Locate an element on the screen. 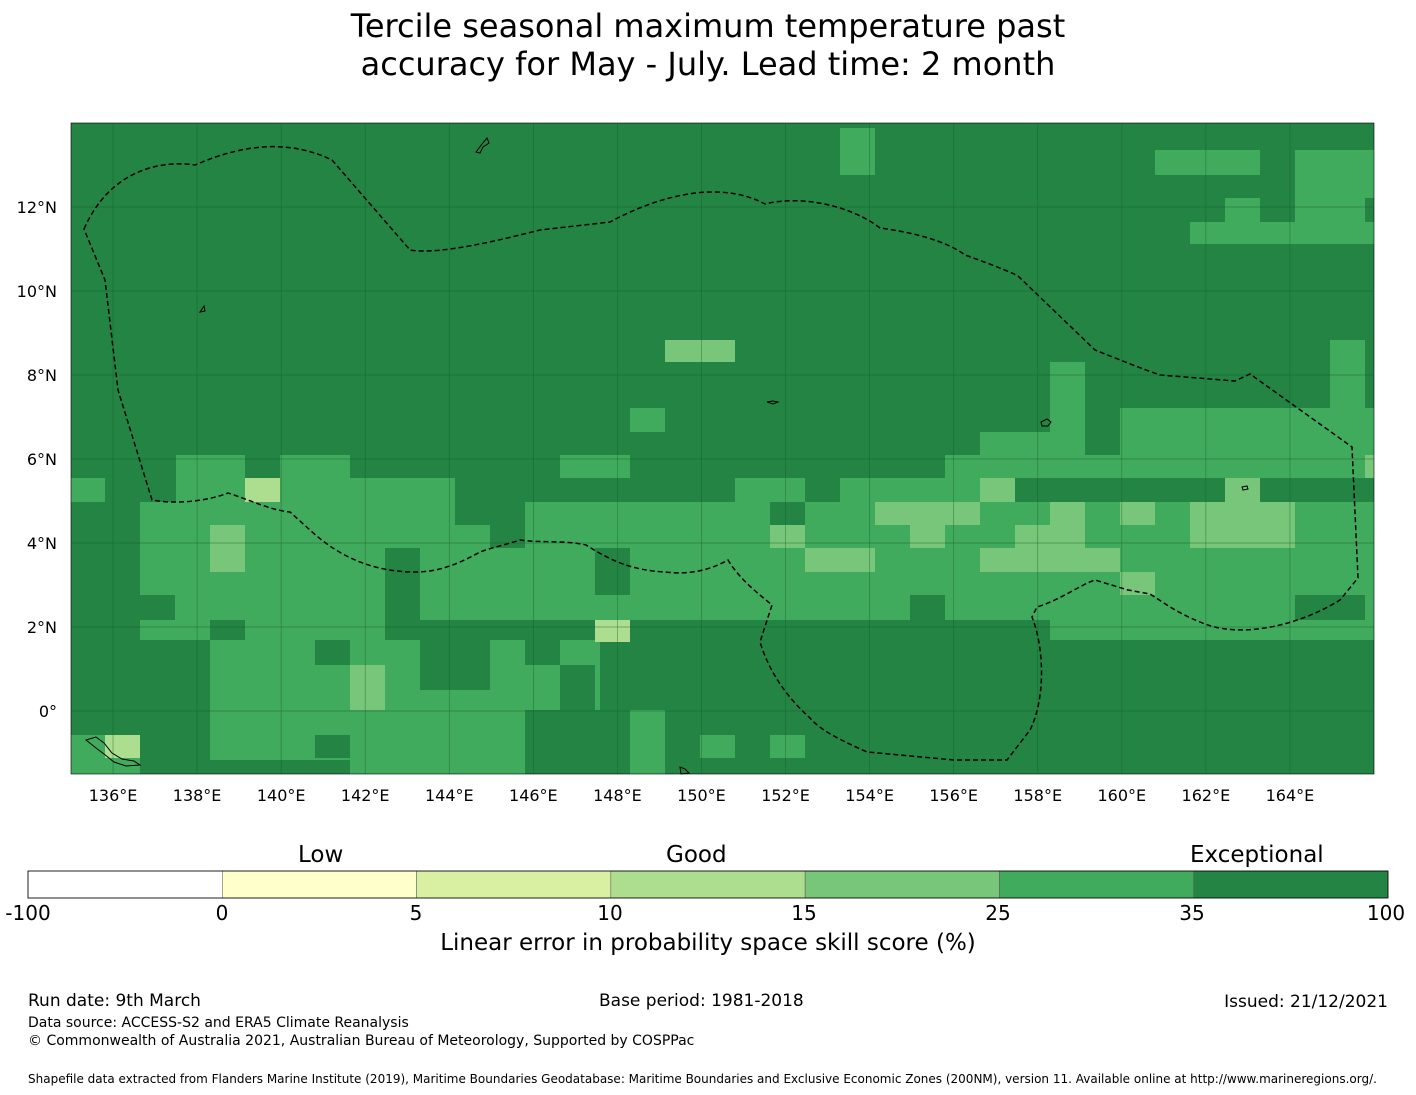 This screenshot has width=1416, height=1095. colorbar-category-good: Good is located at coordinates (696, 855).